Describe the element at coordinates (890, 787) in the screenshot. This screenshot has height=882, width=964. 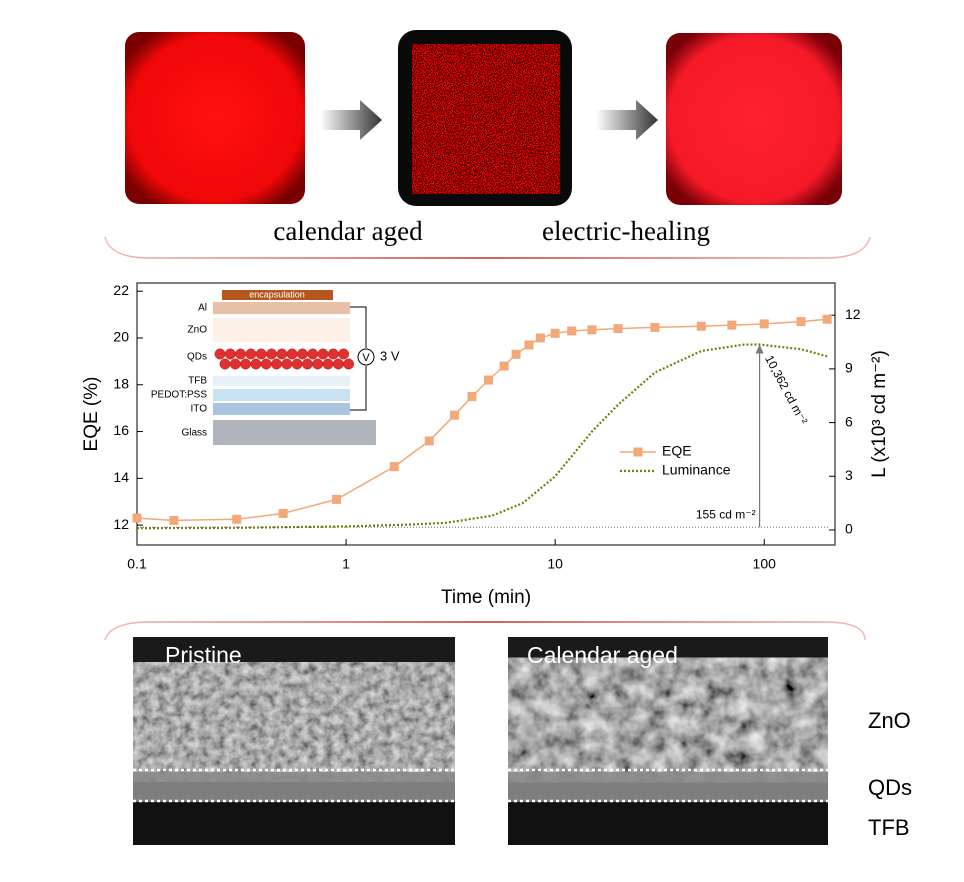
I see `layer-label: QDs` at that location.